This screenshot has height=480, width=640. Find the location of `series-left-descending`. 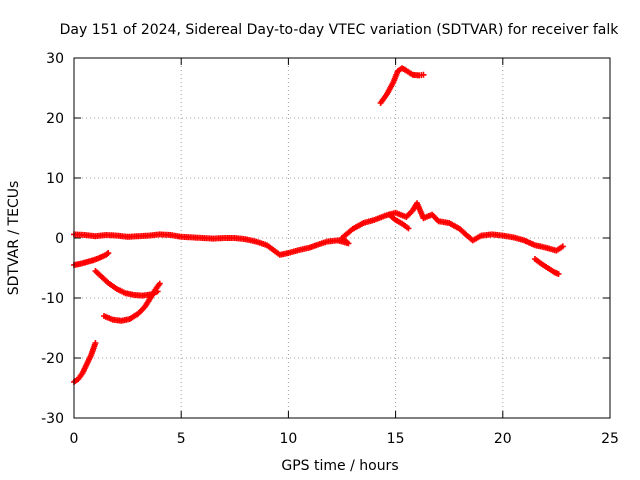

series-left-descending is located at coordinates (91, 259).